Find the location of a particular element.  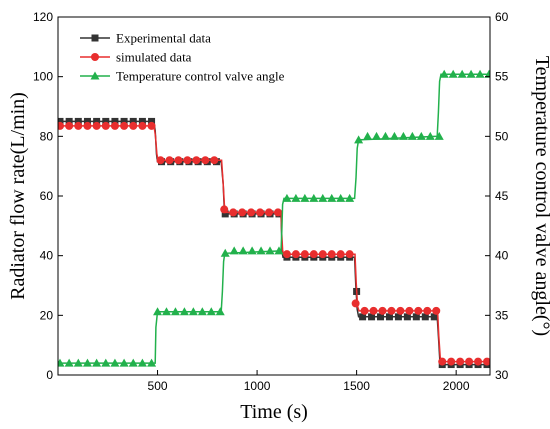

y-axis-label-left: Radiator flow rate(L/min) is located at coordinates (18, 196).